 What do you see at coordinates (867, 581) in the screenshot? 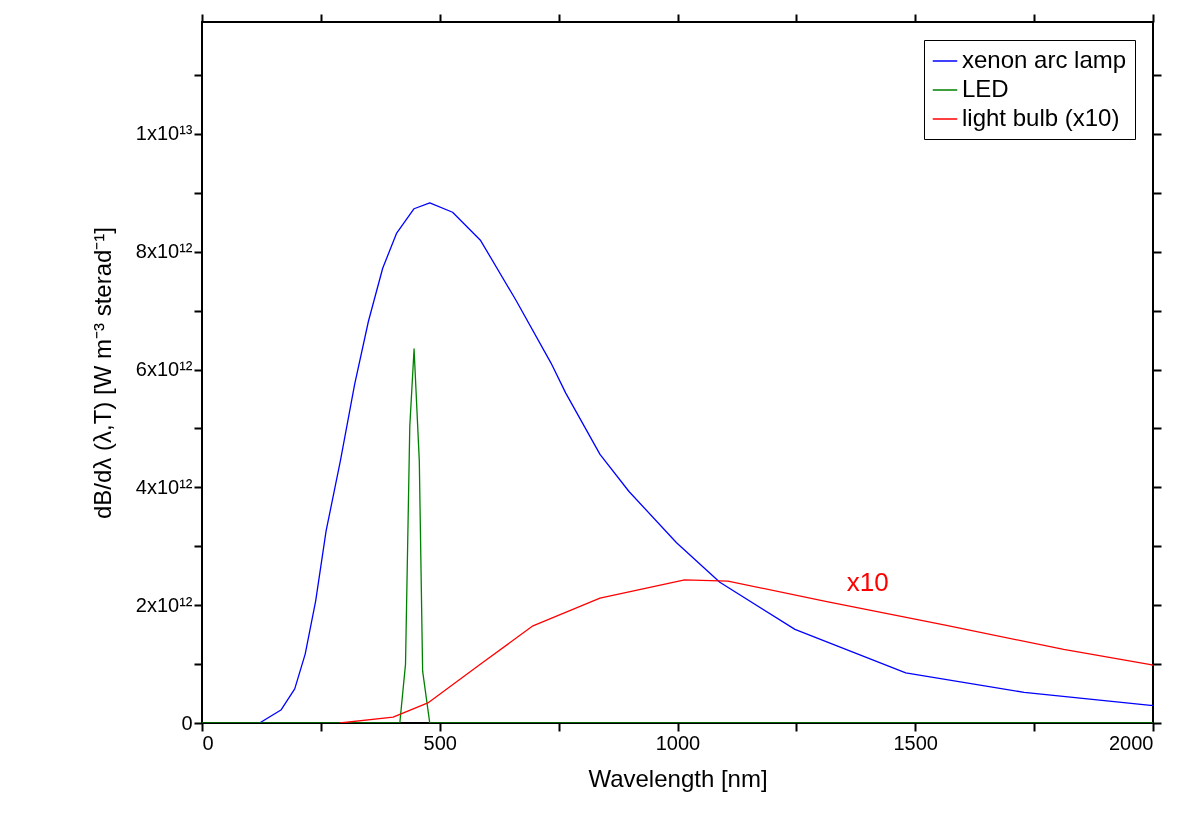
I see `annotation: x10` at bounding box center [867, 581].